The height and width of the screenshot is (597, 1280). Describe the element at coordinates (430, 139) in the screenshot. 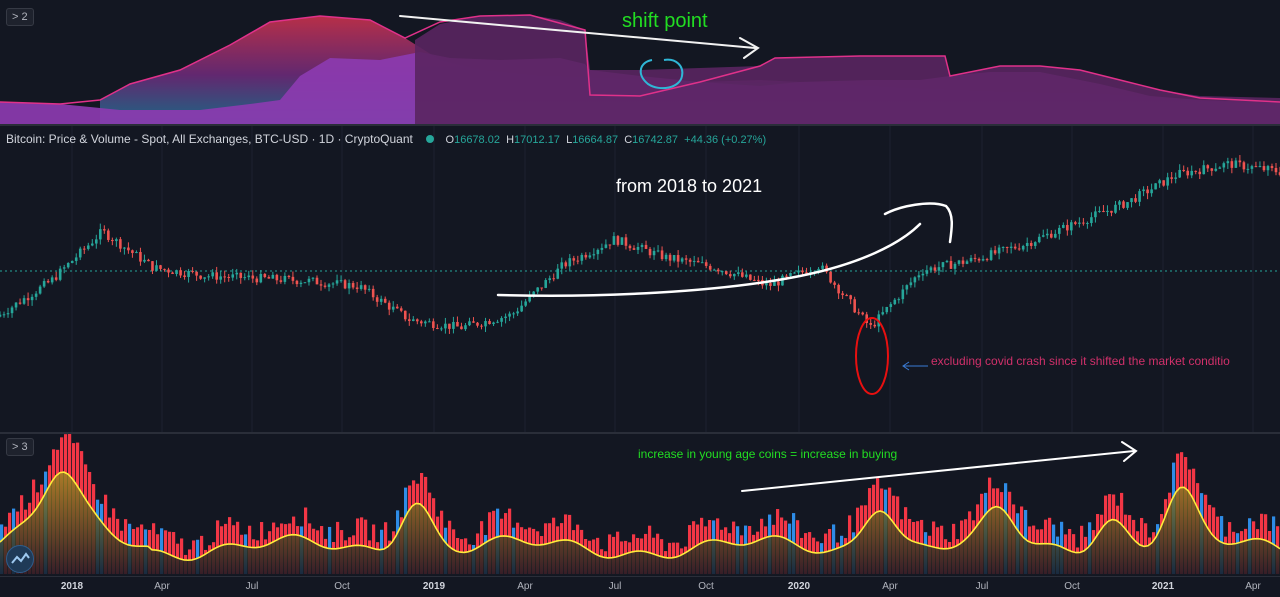

I see `market-status-dot` at that location.